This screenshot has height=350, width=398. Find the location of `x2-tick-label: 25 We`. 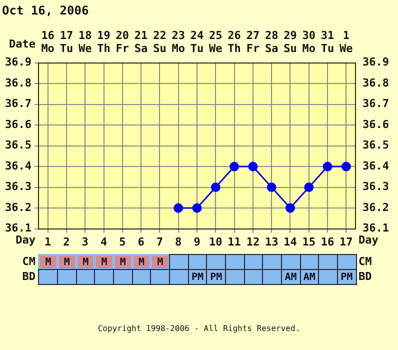

x2-tick-label: 25 We is located at coordinates (216, 42).